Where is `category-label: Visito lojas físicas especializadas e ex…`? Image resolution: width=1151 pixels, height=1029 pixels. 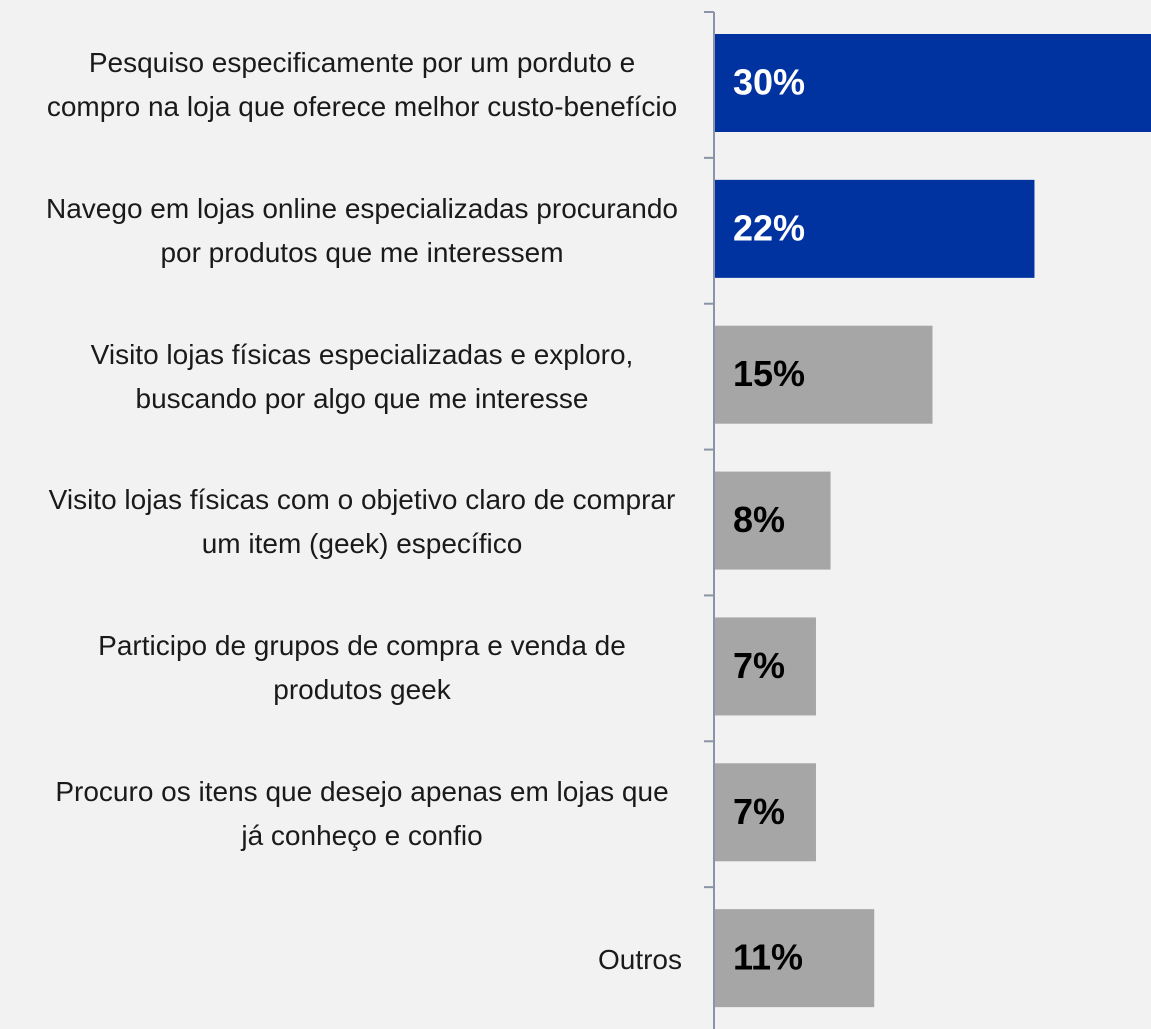
category-label: Visito lojas físicas especializadas e ex… is located at coordinates (341, 377).